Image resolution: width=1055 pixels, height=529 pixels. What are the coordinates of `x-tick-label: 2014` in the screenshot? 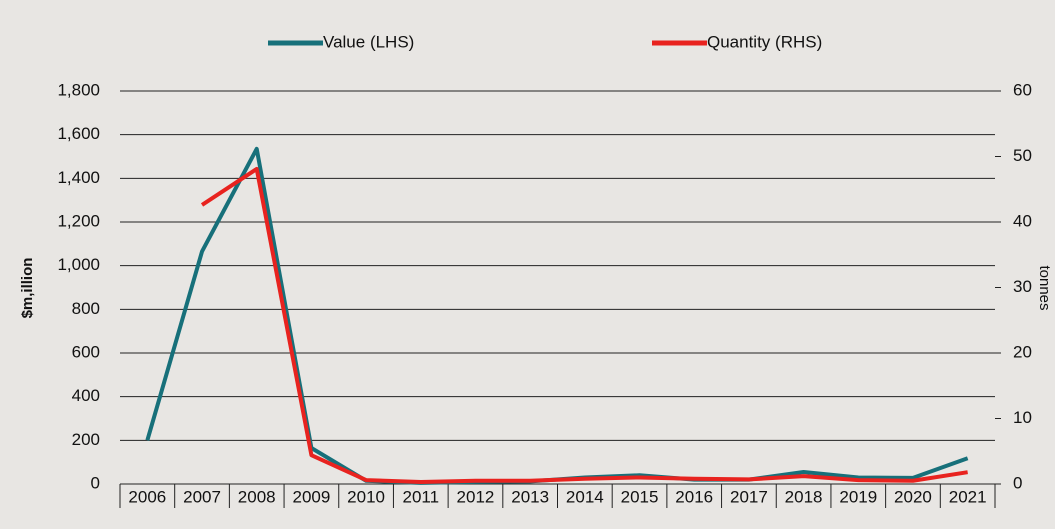 It's located at (585, 496).